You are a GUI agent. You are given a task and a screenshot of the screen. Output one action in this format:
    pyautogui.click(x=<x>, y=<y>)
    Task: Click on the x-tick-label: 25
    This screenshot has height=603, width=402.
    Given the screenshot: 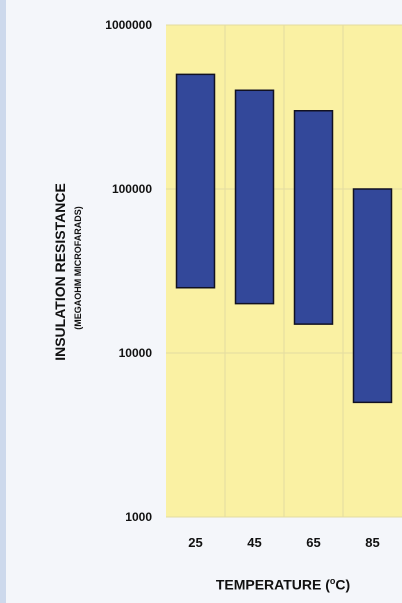 What is the action you would take?
    pyautogui.click(x=195, y=542)
    